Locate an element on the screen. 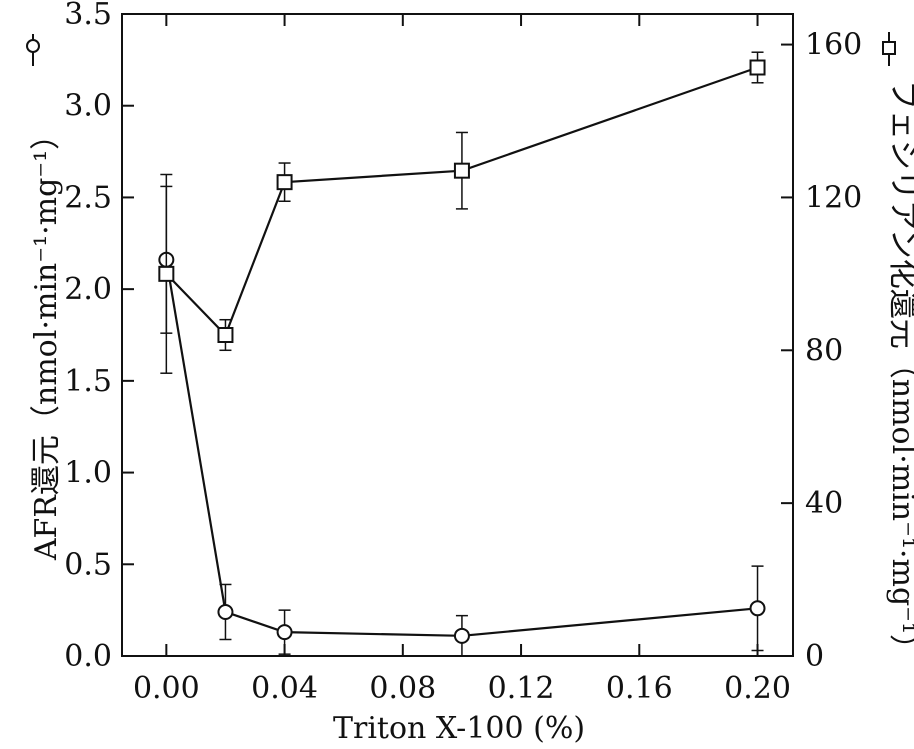 The width and height of the screenshot is (914, 749). x-tick-label: 0.20 is located at coordinates (757, 688).